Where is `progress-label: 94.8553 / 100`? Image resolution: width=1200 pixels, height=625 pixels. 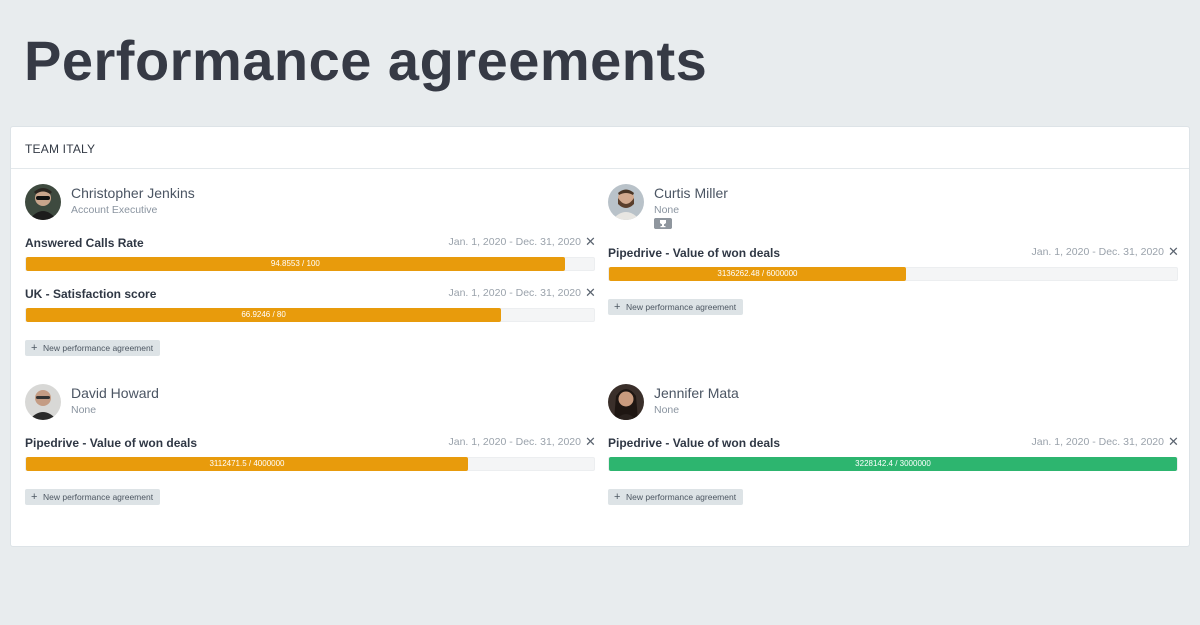
progress-label: 94.8553 / 100 is located at coordinates (295, 263).